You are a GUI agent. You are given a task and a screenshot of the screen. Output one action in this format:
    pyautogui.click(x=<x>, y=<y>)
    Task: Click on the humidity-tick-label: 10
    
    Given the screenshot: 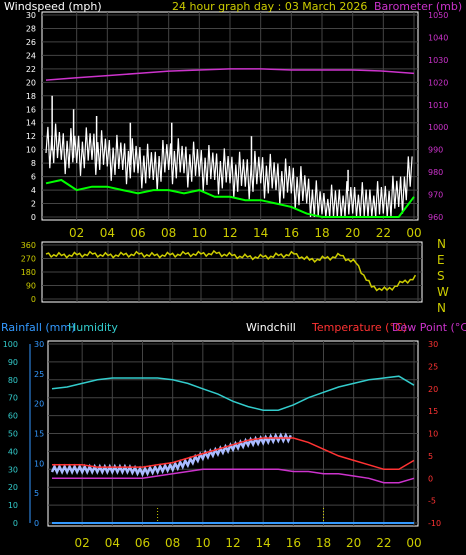 What is the action you would take?
    pyautogui.click(x=13, y=505)
    